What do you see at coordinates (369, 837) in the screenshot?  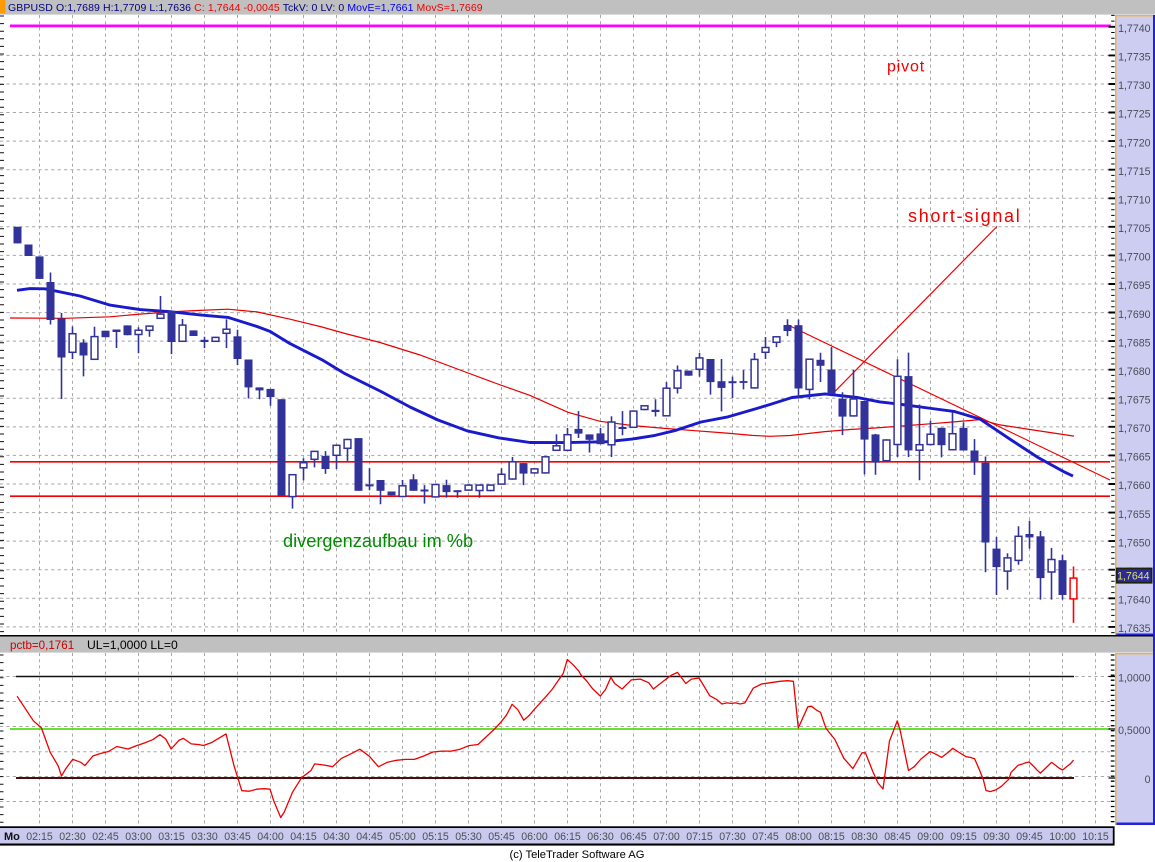 I see `svg-text: 04:45` at bounding box center [369, 837].